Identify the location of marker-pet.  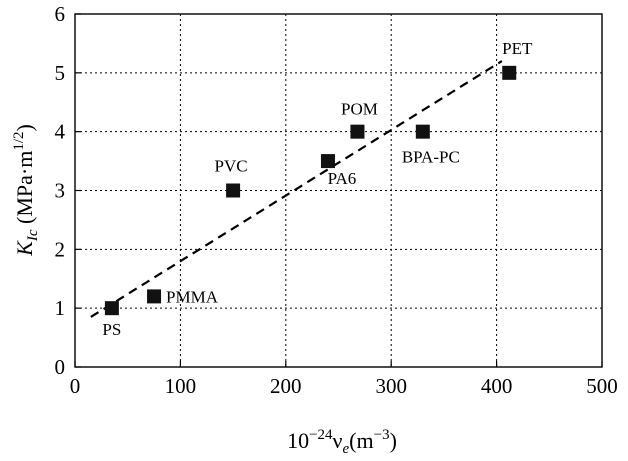
(509, 72).